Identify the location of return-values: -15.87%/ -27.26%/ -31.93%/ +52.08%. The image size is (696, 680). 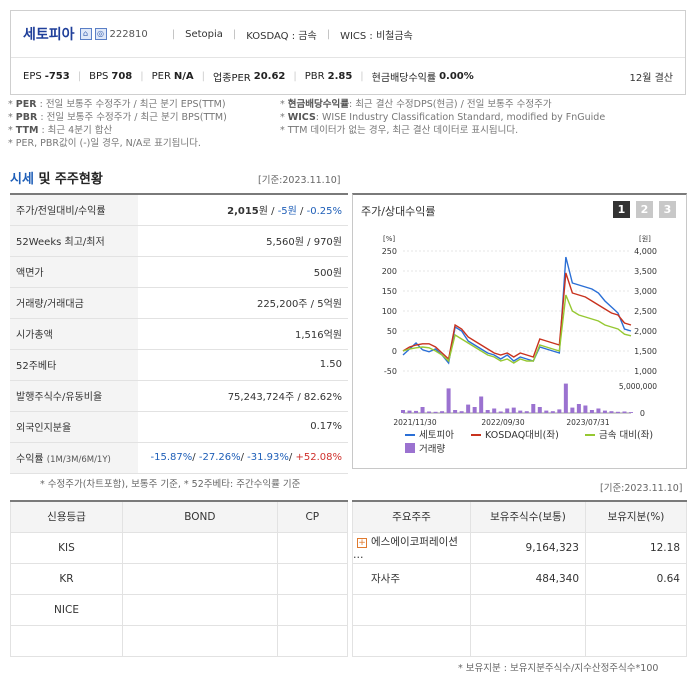
(243, 458).